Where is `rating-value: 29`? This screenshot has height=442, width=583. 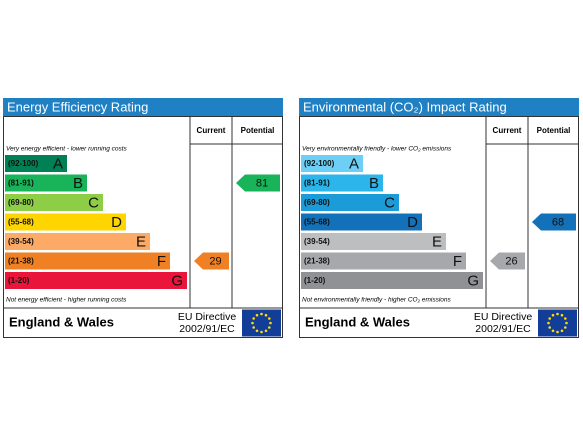
rating-value: 29 is located at coordinates (215, 261).